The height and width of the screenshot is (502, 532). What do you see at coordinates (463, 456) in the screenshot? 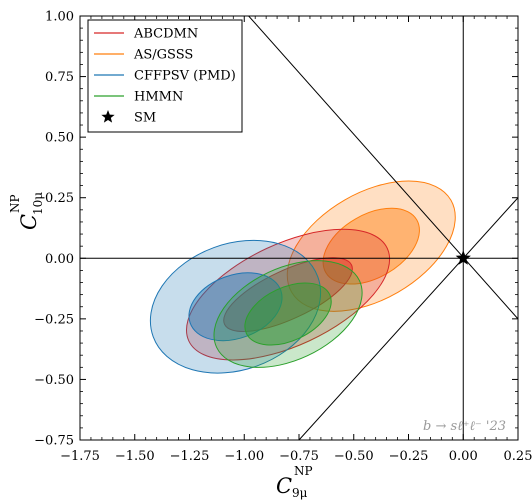
I see `x-tick-label: 0.00` at bounding box center [463, 456].